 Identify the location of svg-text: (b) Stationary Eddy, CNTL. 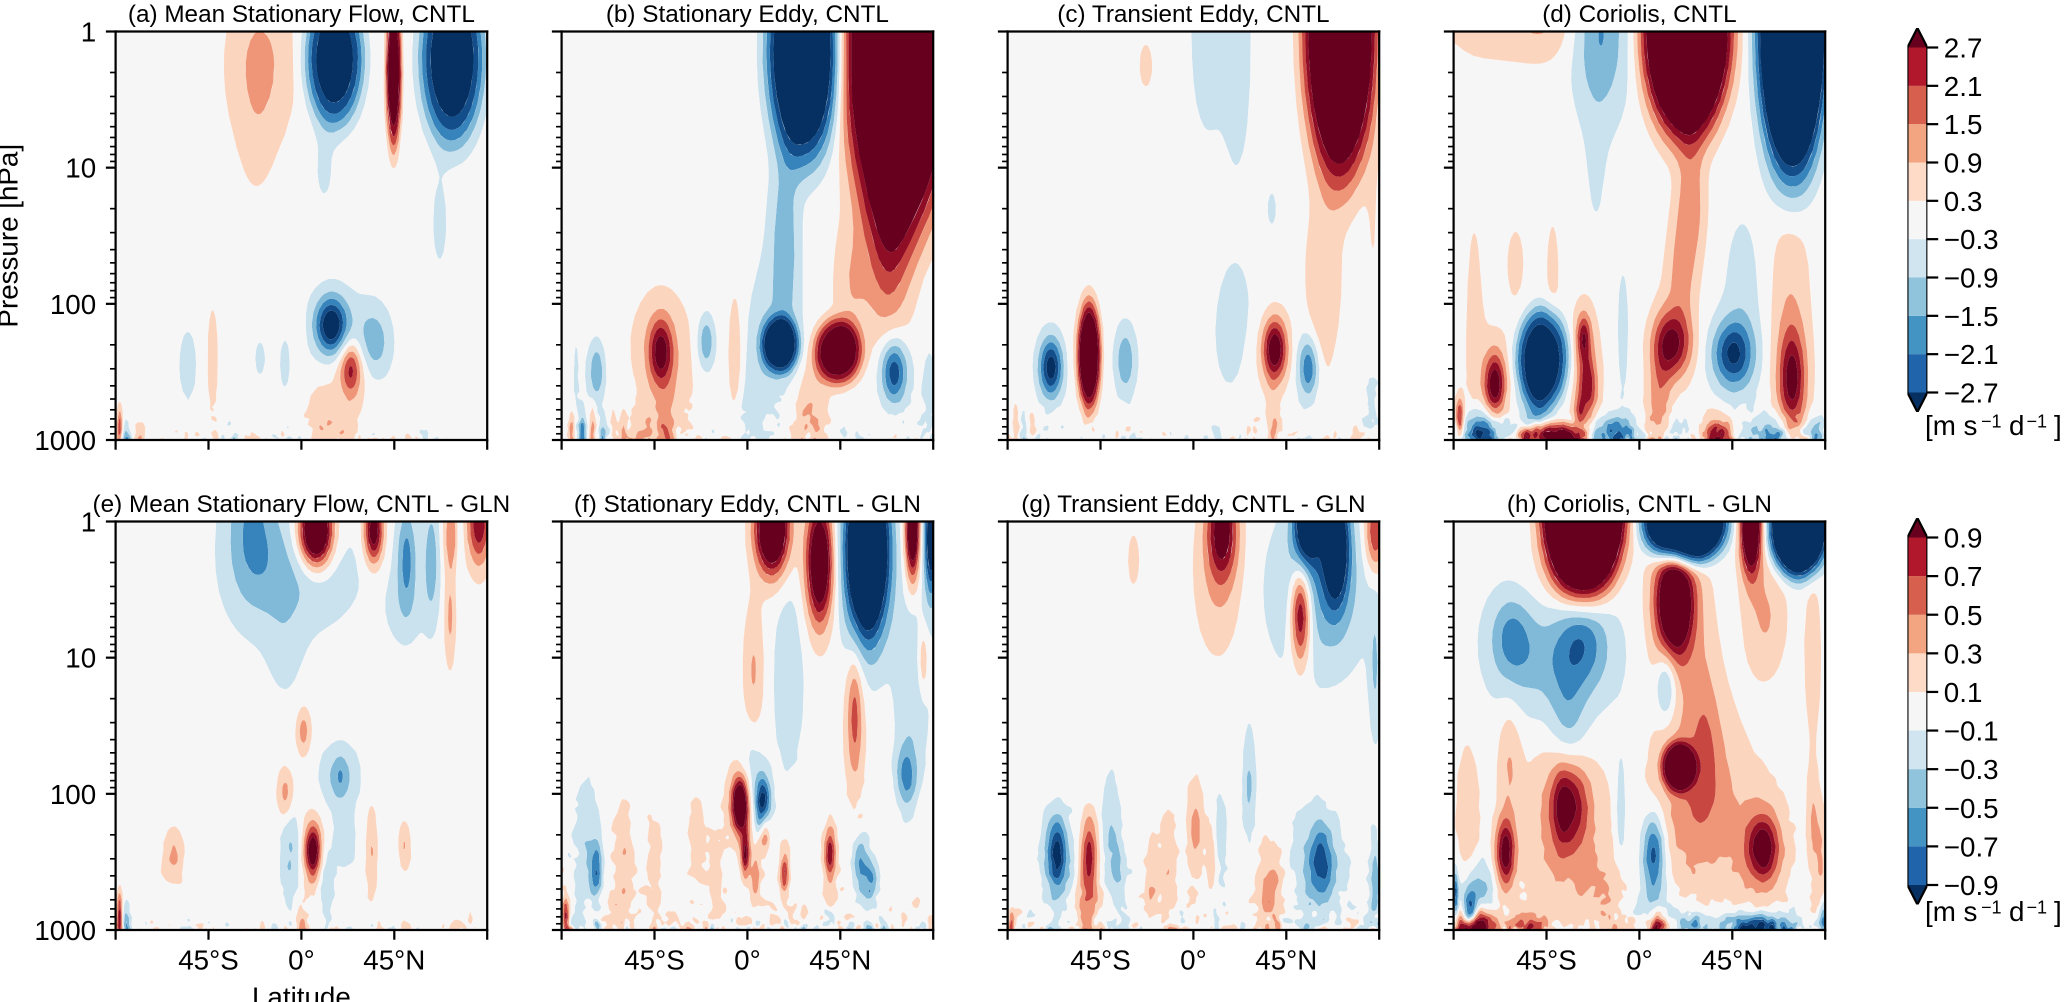
(747, 14).